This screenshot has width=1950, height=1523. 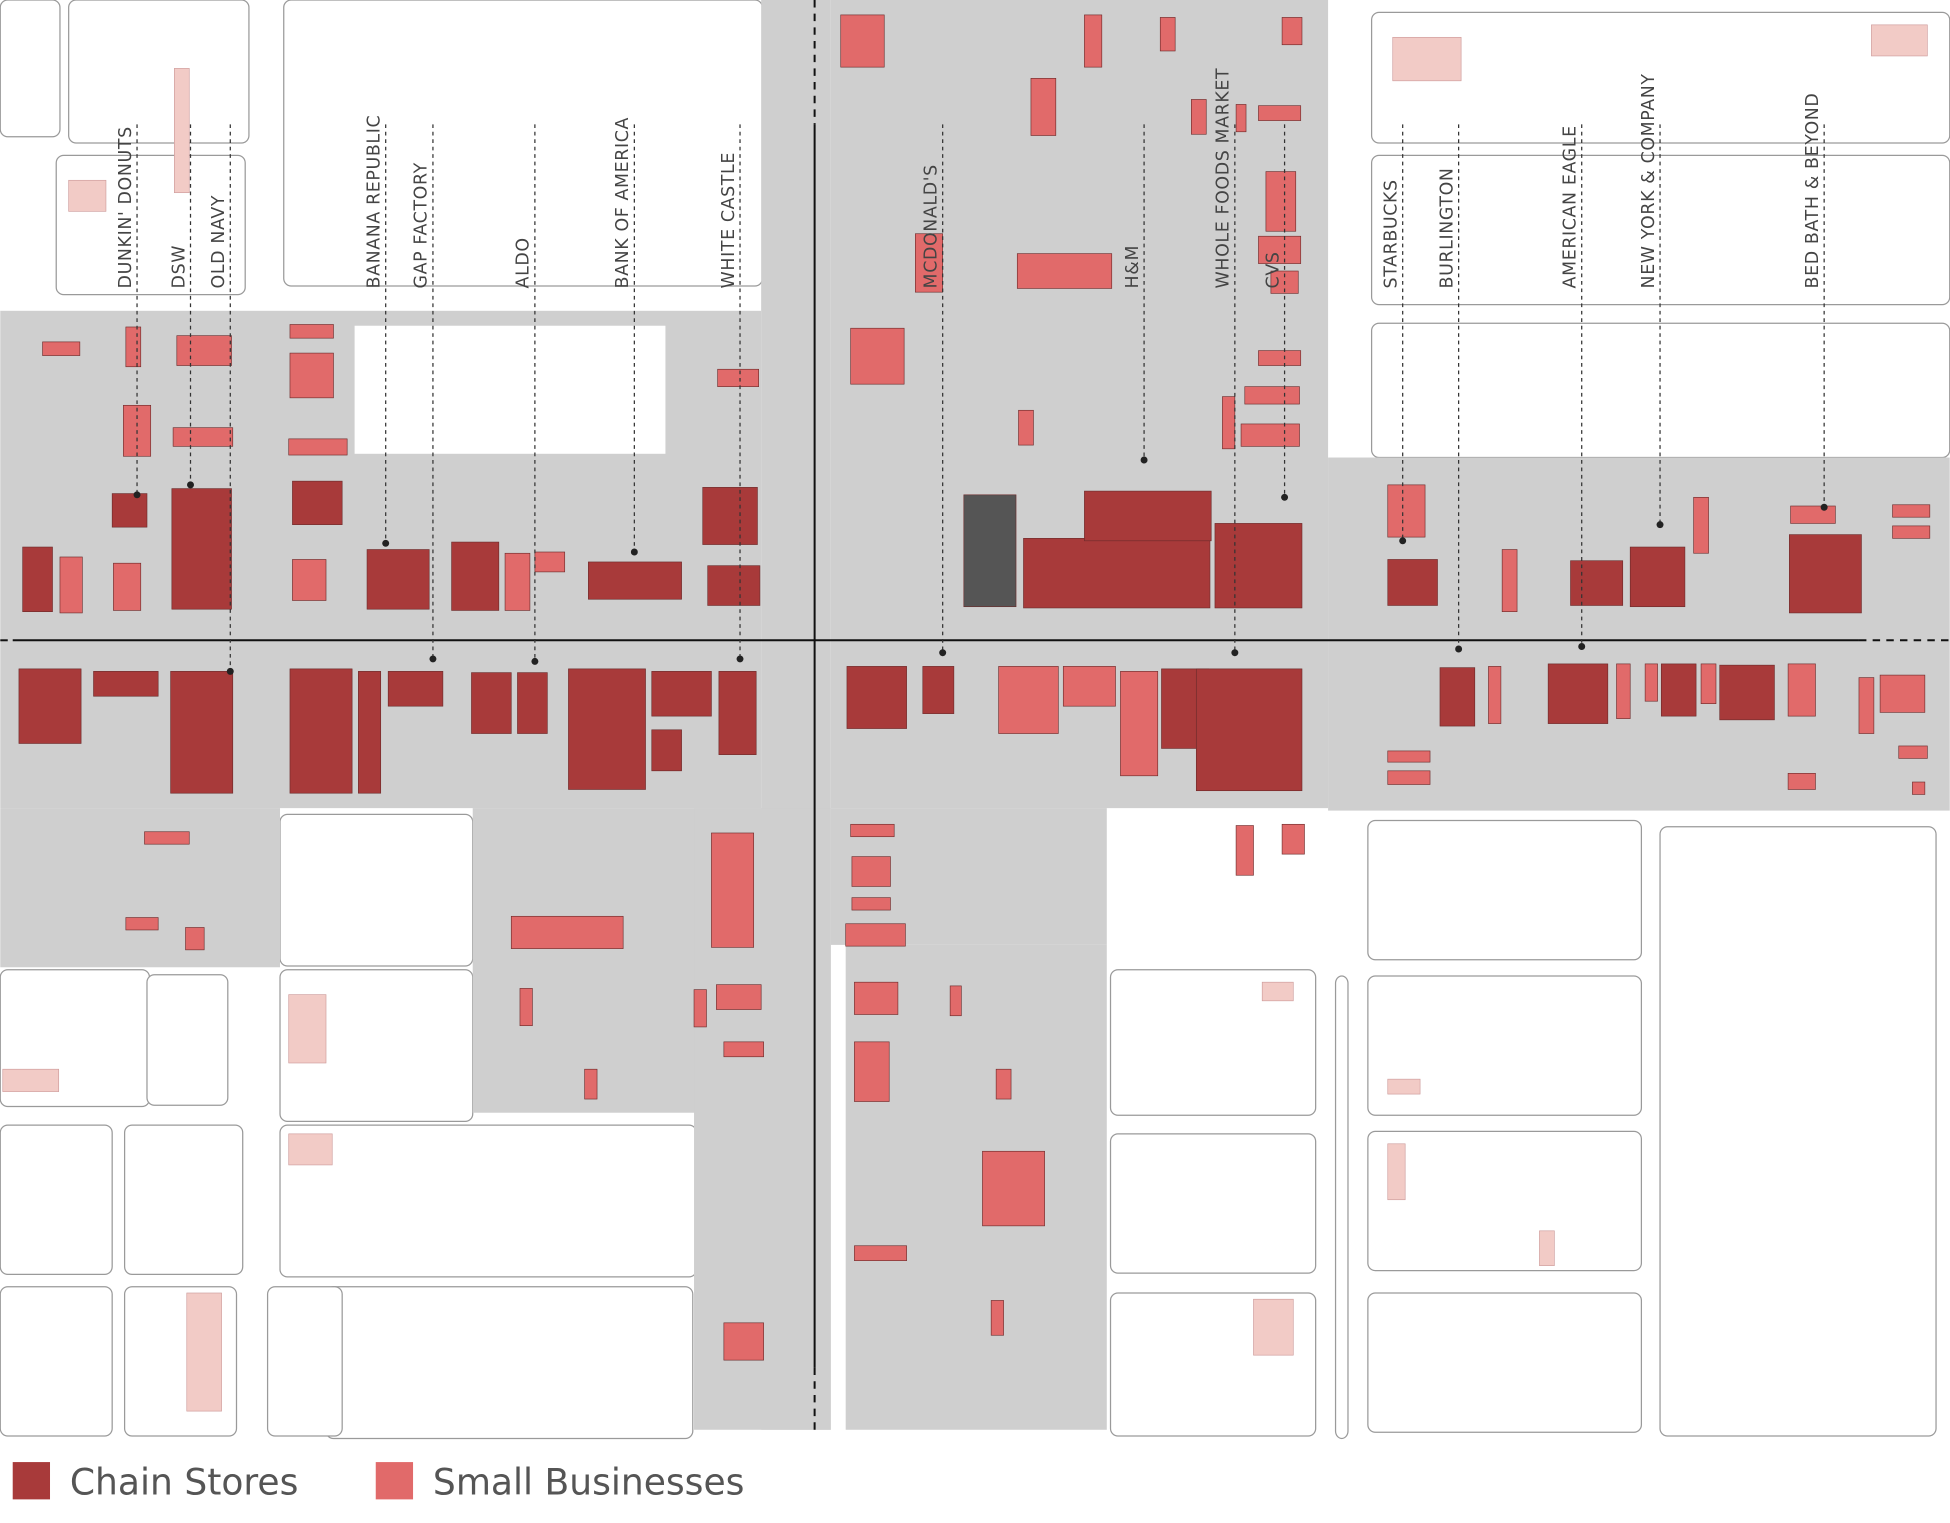 What do you see at coordinates (378, 1482) in the screenshot?
I see `legend: Chain Stores Small Businesses` at bounding box center [378, 1482].